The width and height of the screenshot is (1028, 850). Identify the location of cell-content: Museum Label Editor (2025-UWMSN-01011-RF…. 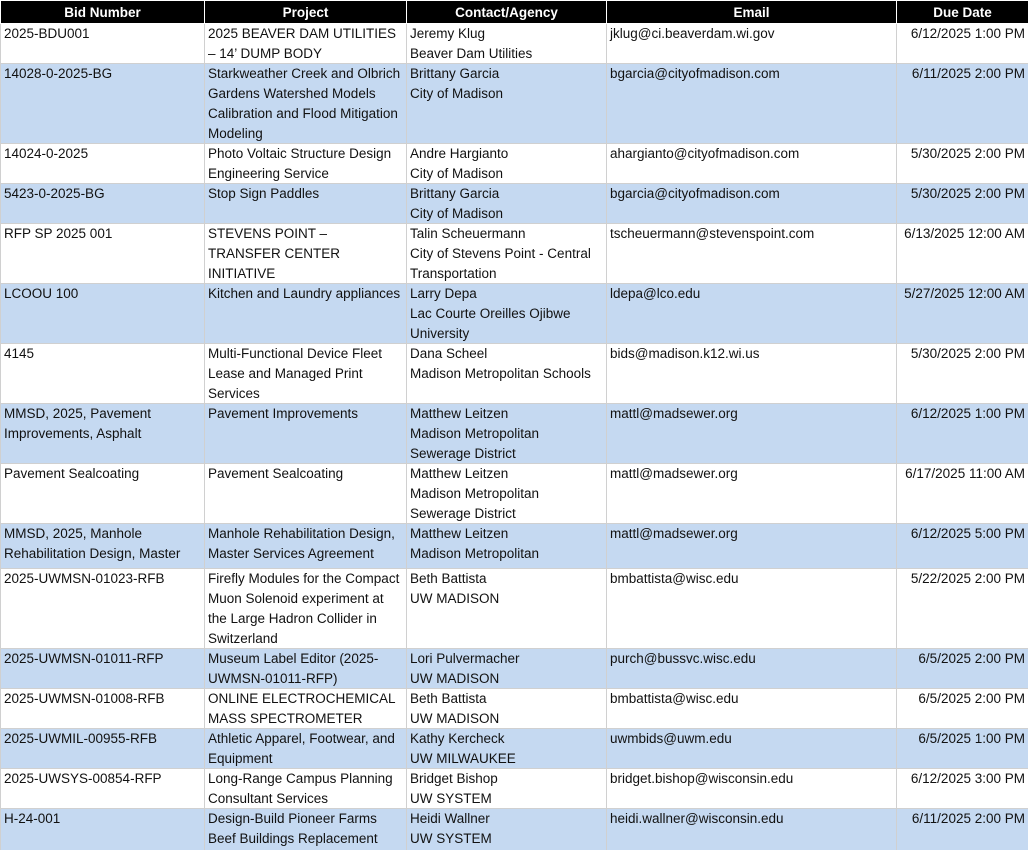
(305, 668).